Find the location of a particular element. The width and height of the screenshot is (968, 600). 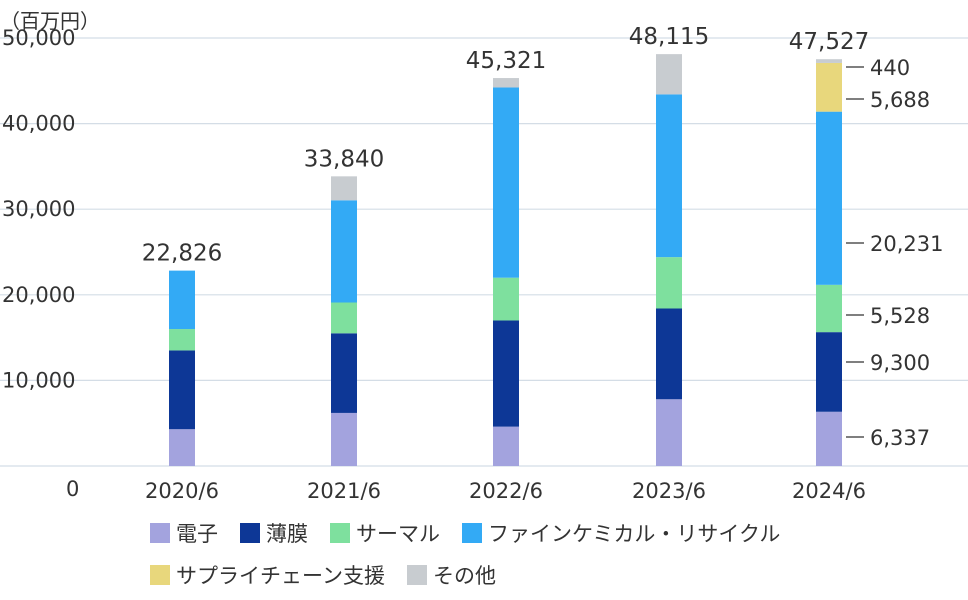

annotation-label: 5,528 is located at coordinates (900, 316).